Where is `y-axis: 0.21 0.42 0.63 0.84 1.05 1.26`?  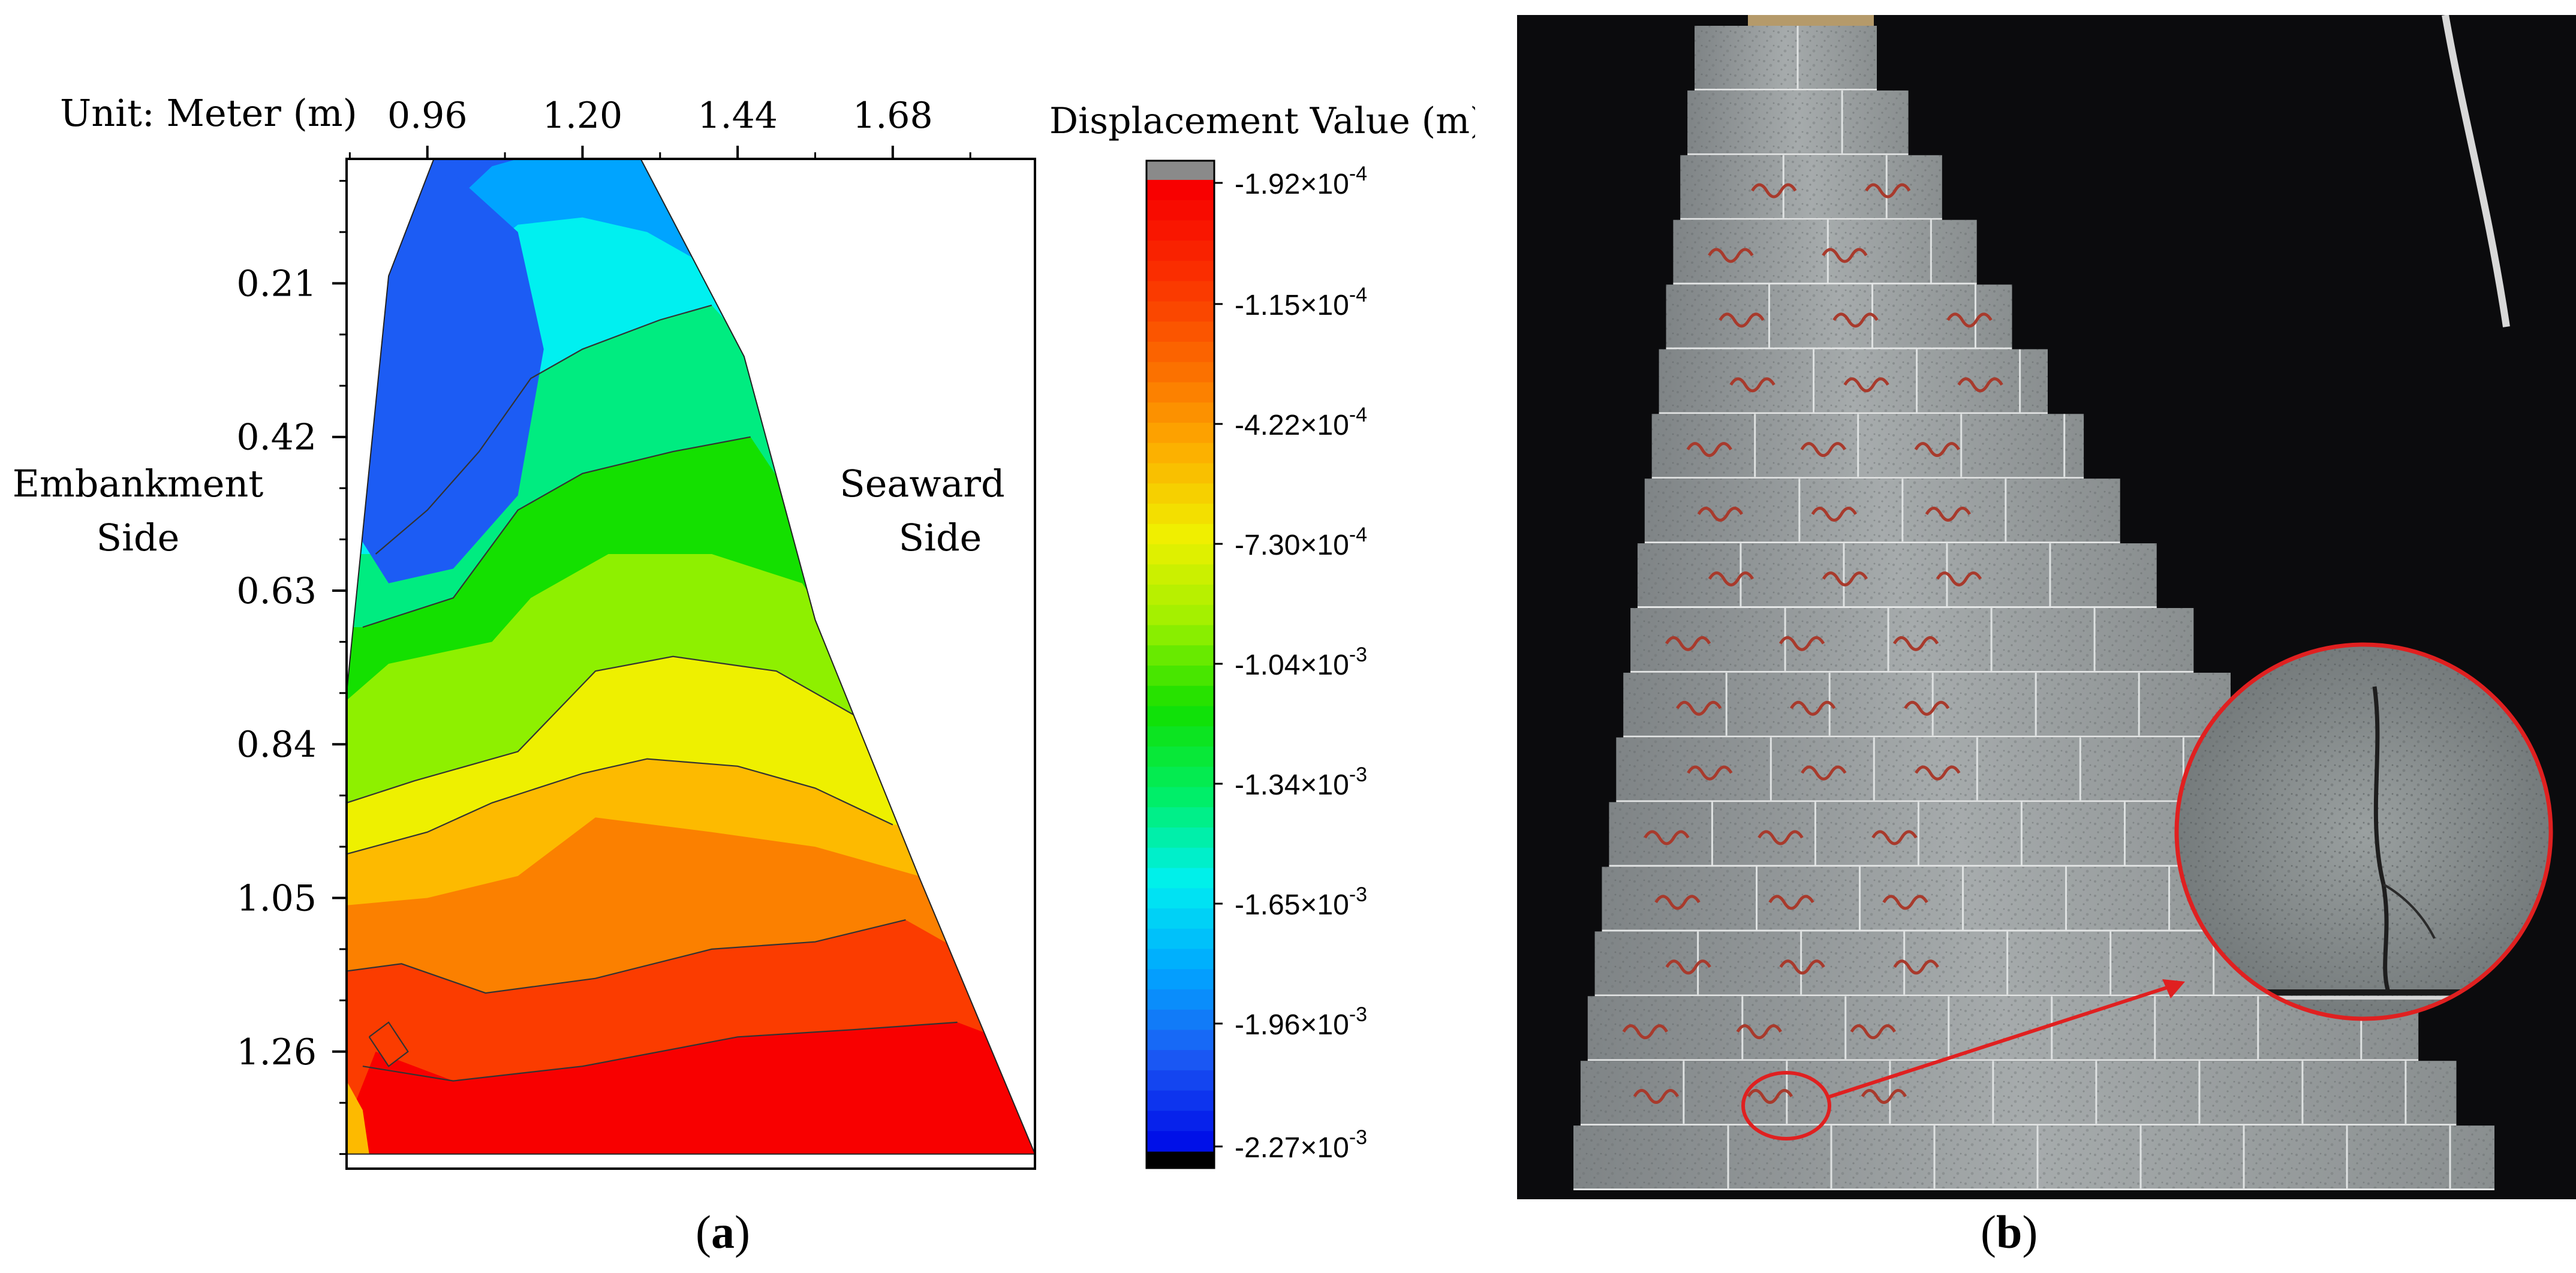 y-axis: 0.21 0.42 0.63 0.84 1.05 1.26 is located at coordinates (291, 667).